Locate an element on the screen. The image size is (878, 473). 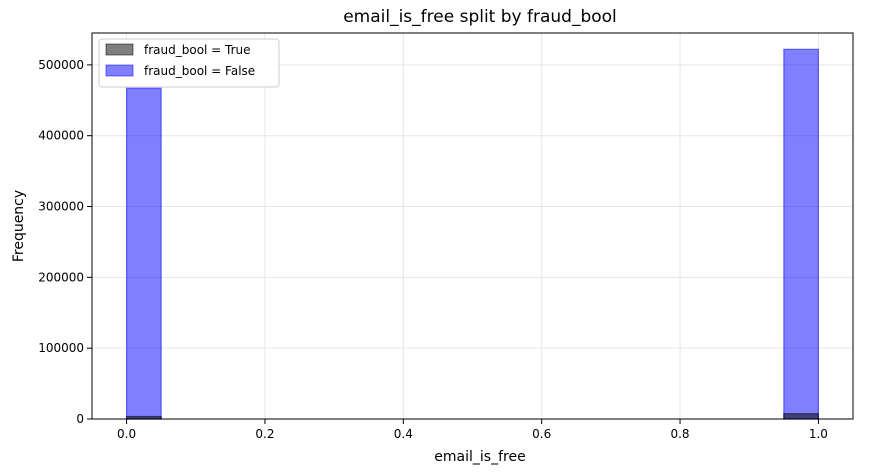
legend-label: fraud_bool = True is located at coordinates (197, 50).